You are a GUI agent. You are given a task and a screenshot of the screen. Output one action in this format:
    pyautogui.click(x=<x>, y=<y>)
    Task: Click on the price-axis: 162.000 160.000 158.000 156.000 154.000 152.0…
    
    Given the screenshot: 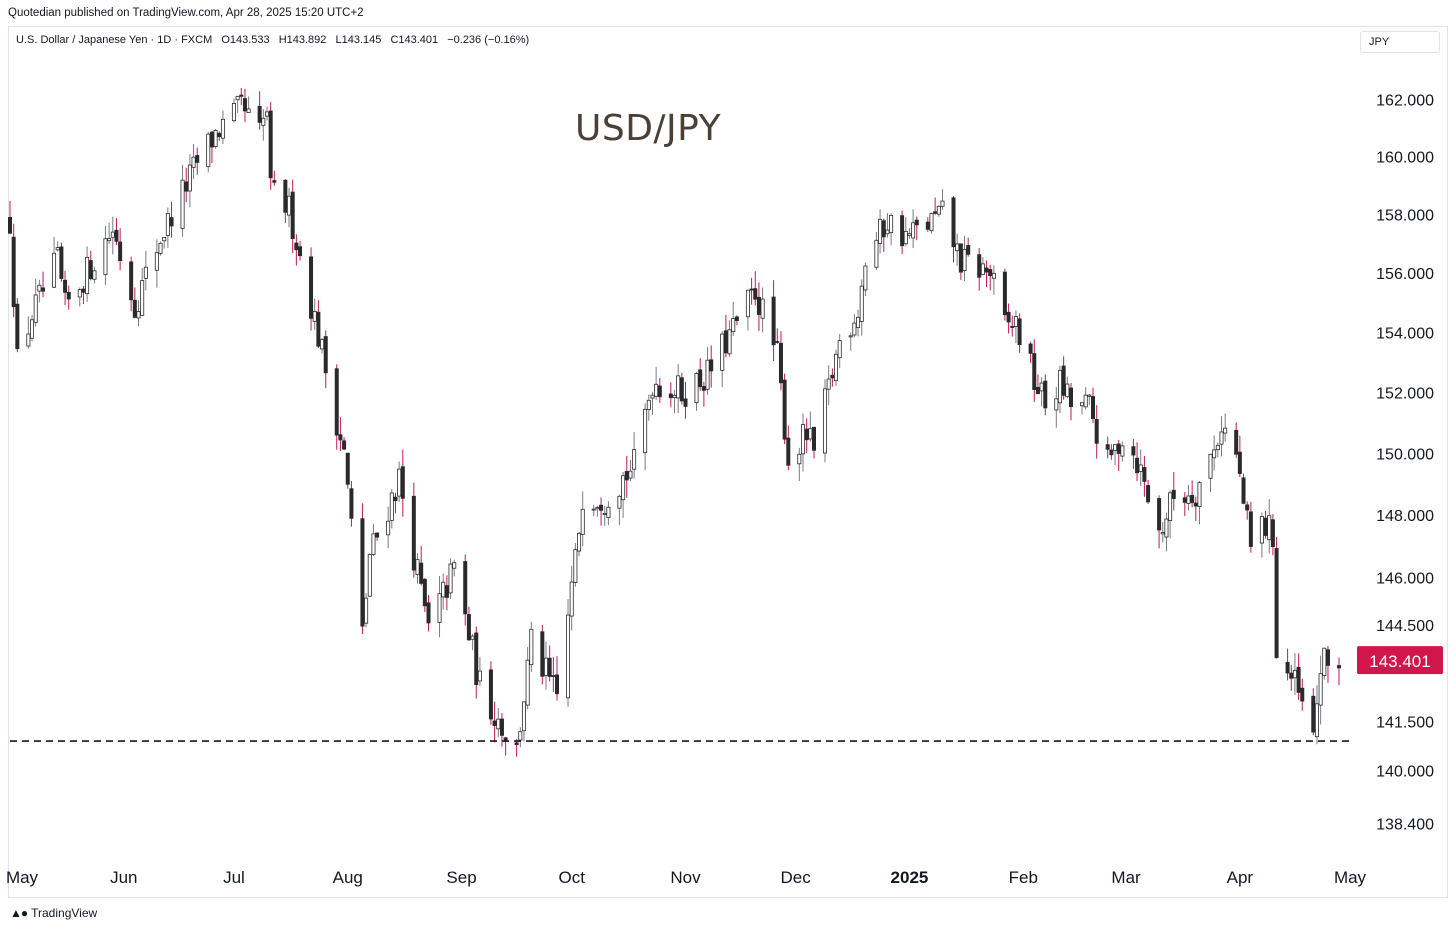 What is the action you would take?
    pyautogui.click(x=1405, y=463)
    